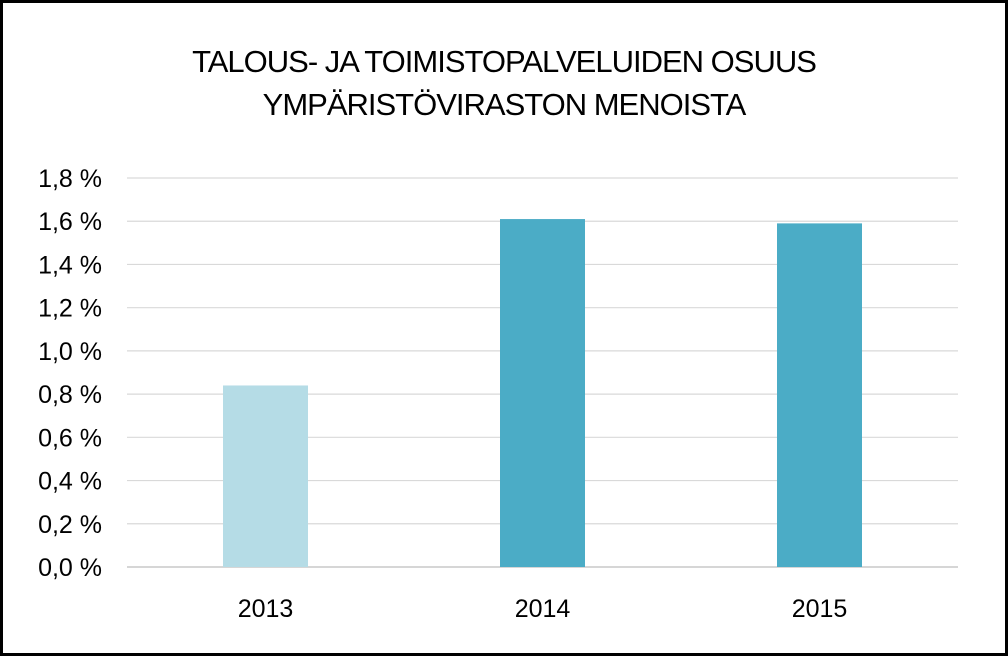  What do you see at coordinates (70, 568) in the screenshot?
I see `y-tick-label: 0,0 %` at bounding box center [70, 568].